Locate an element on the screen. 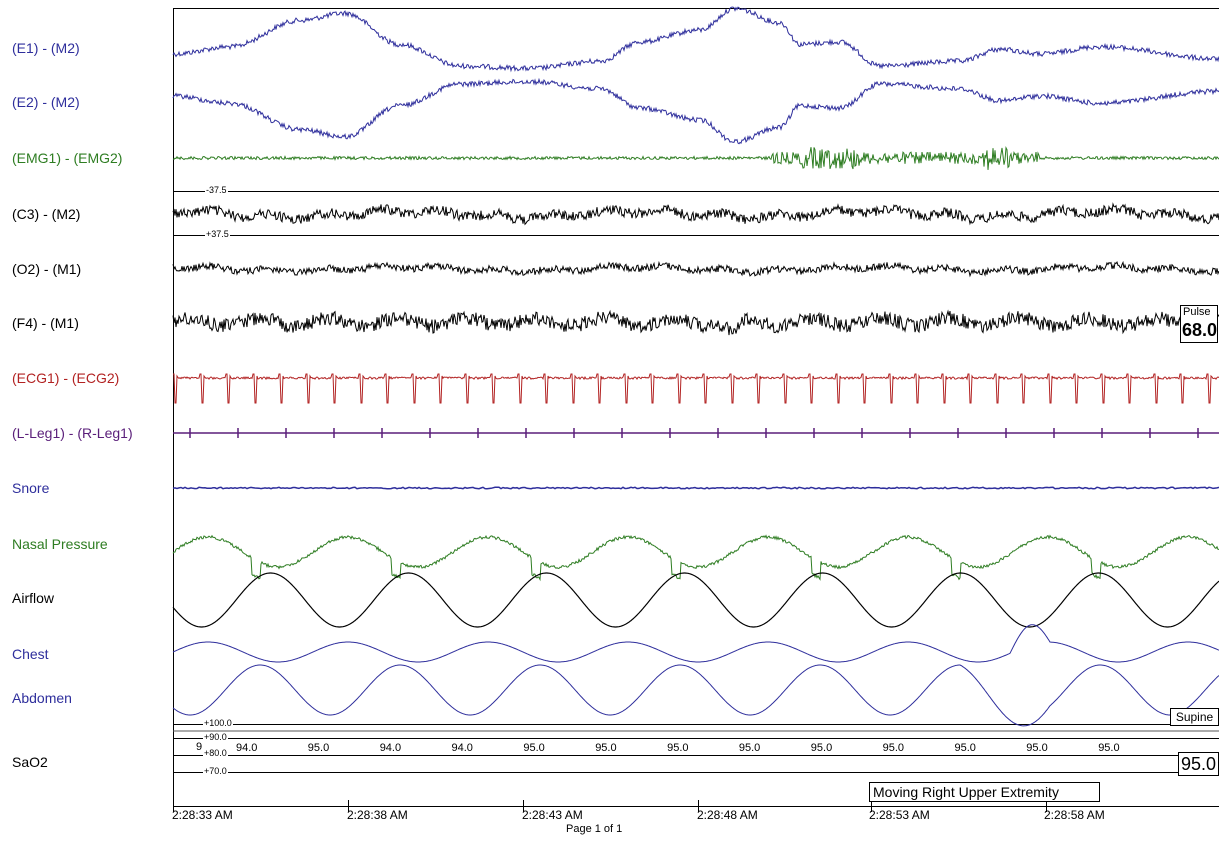 The width and height of the screenshot is (1219, 841). channel-label-10: Airflow is located at coordinates (33, 598).